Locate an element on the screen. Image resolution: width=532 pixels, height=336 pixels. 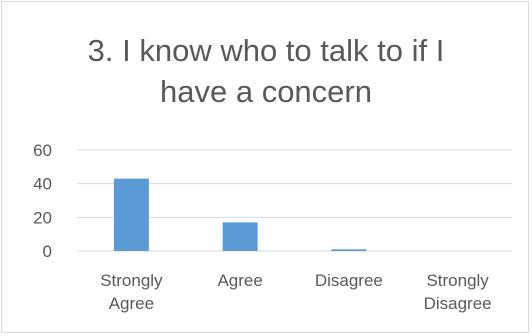
x-tick-label: Agree is located at coordinates (239, 280).